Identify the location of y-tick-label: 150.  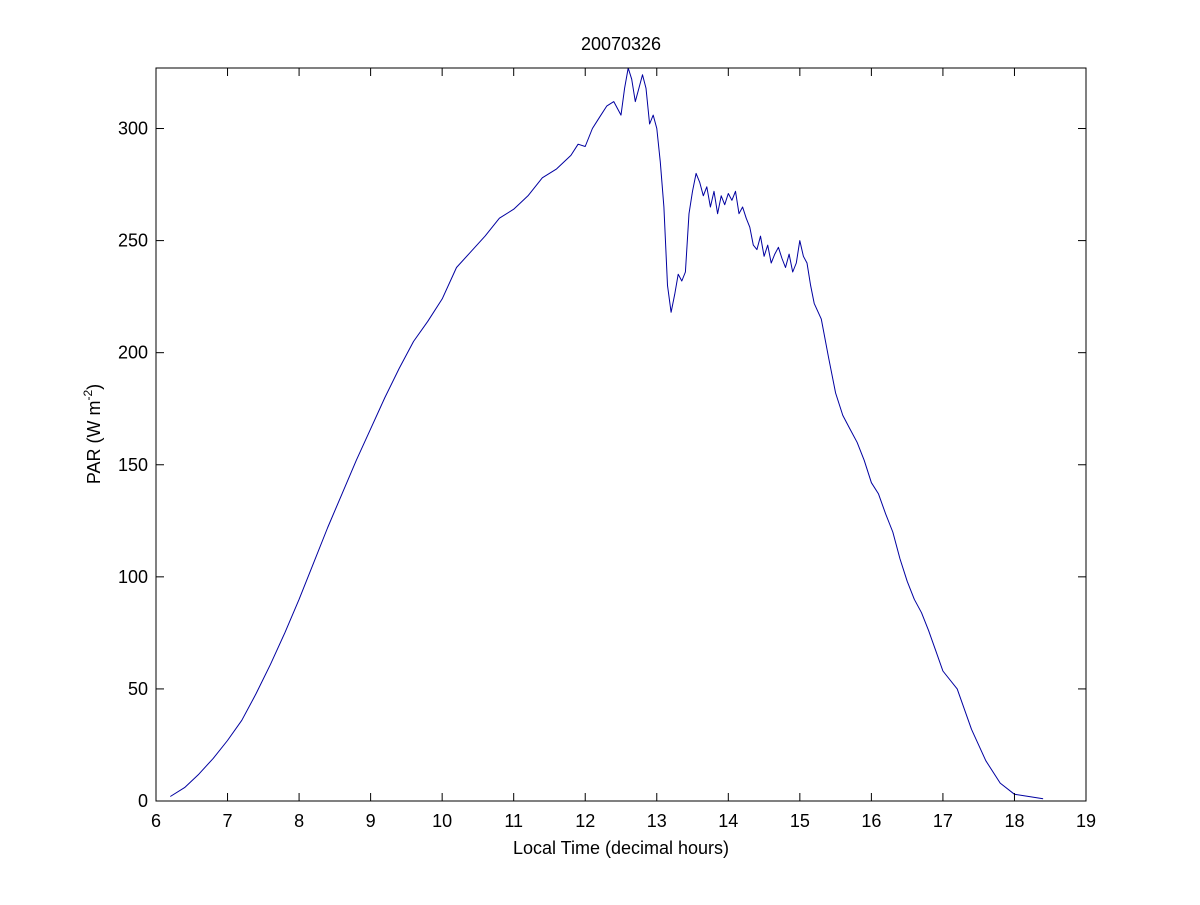
(133, 465).